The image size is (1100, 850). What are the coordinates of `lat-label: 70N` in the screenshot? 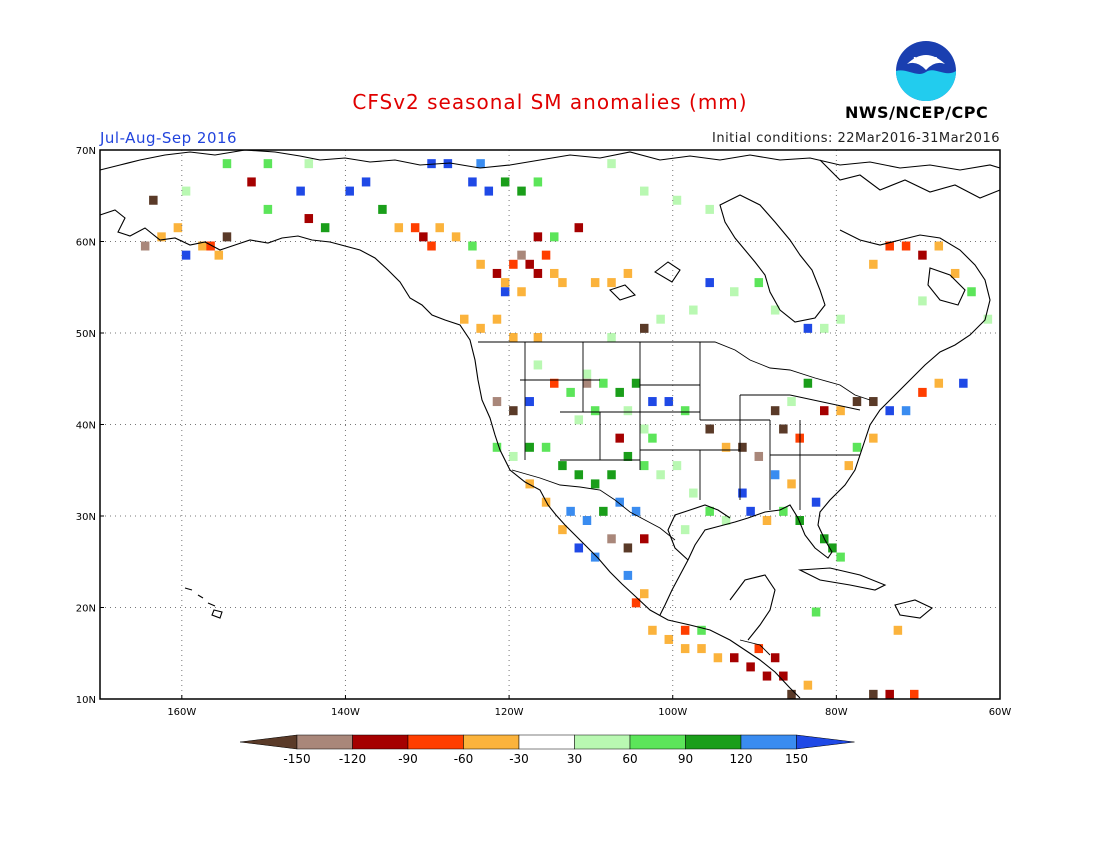 It's located at (86, 151).